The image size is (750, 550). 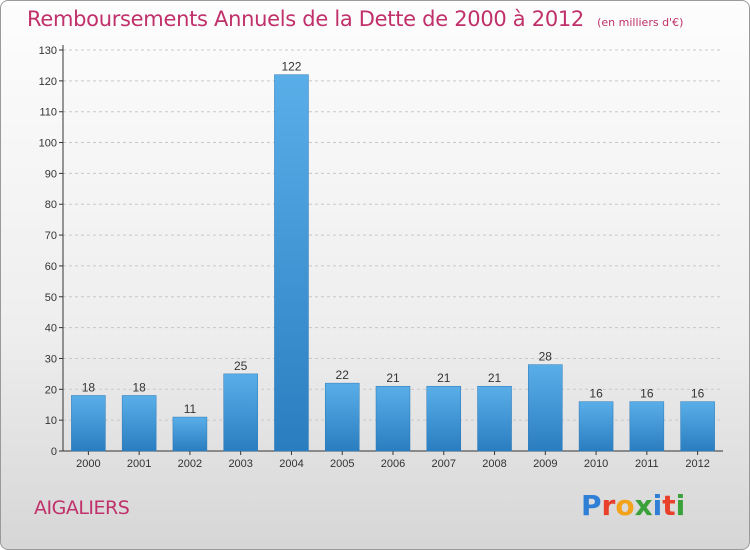 I want to click on x-tick-label-2000: 2000, so click(x=88, y=464).